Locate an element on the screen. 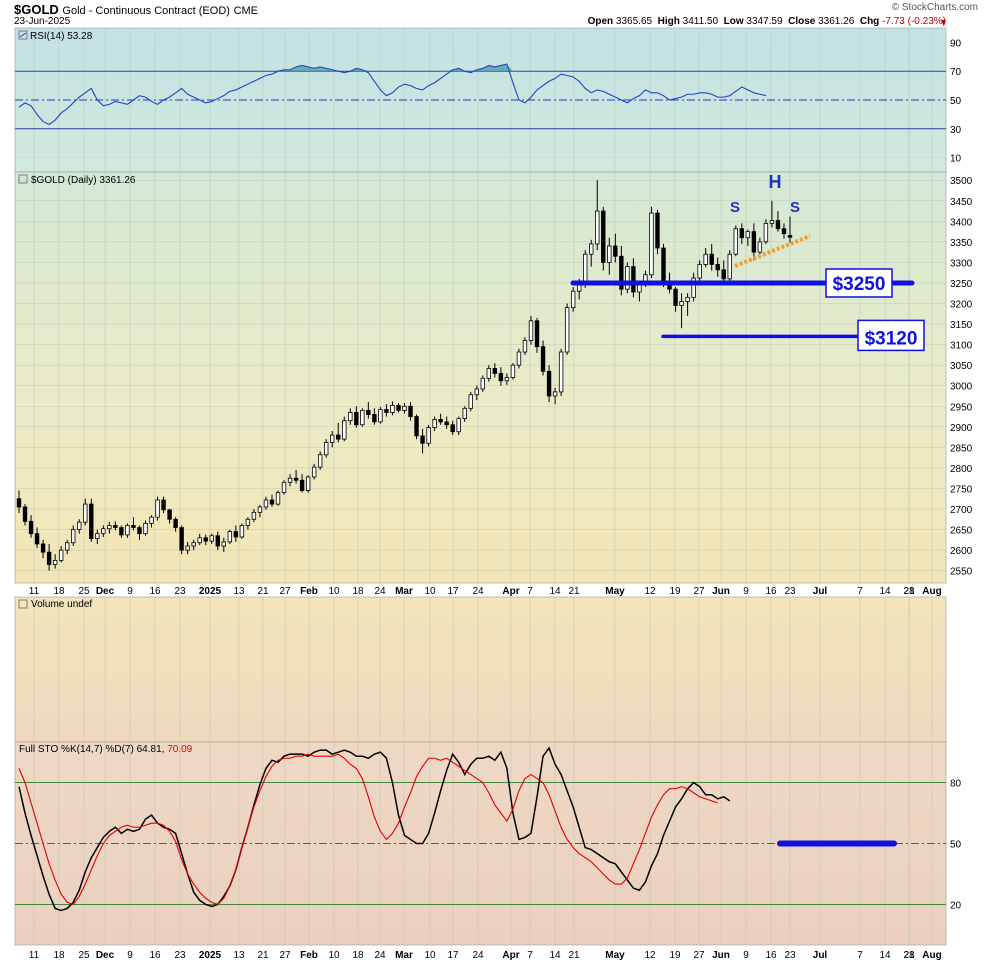 This screenshot has height=963, width=990. price-y-tick: 2800 is located at coordinates (961, 469).